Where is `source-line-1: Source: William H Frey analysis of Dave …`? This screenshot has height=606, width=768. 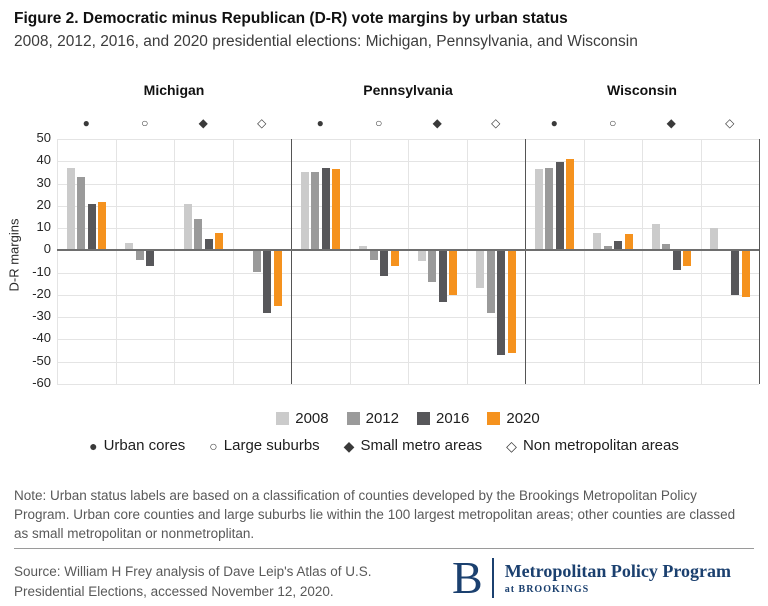 source-line-1: Source: William H Frey analysis of Dave … is located at coordinates (193, 571).